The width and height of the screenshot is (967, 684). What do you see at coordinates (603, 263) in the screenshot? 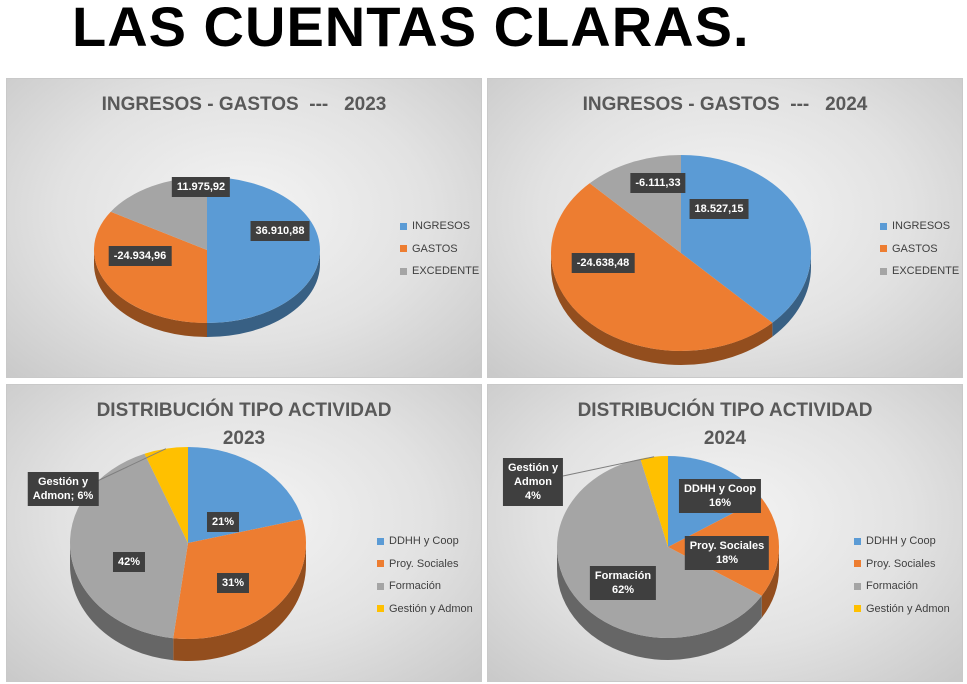
I see `data-label-gastos: -24.638,48` at bounding box center [603, 263].